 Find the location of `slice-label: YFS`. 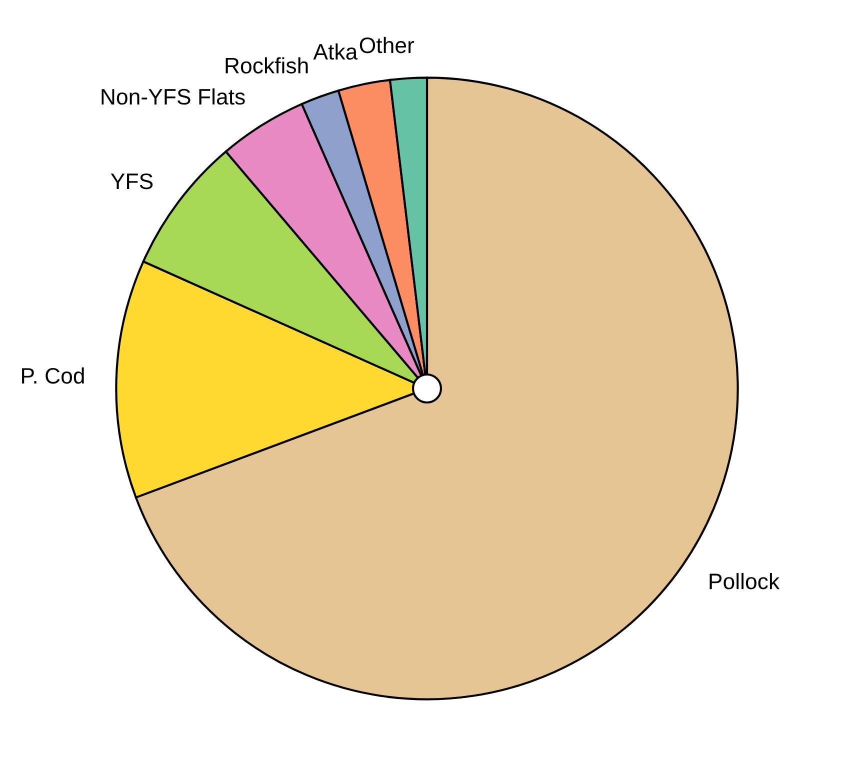

slice-label: YFS is located at coordinates (131, 181).